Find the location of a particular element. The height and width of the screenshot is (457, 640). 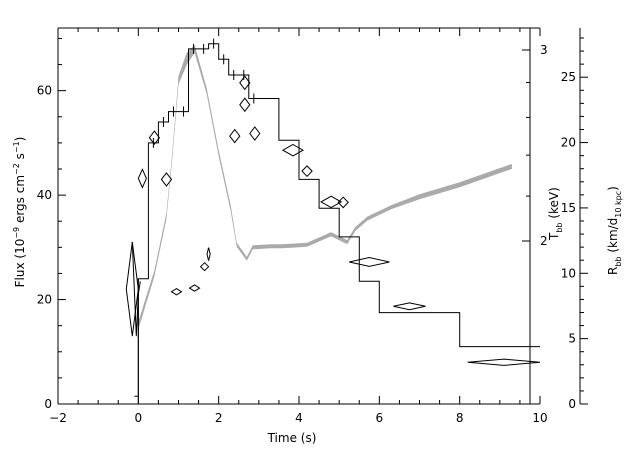

x-tick-label: 10 is located at coordinates (539, 418).